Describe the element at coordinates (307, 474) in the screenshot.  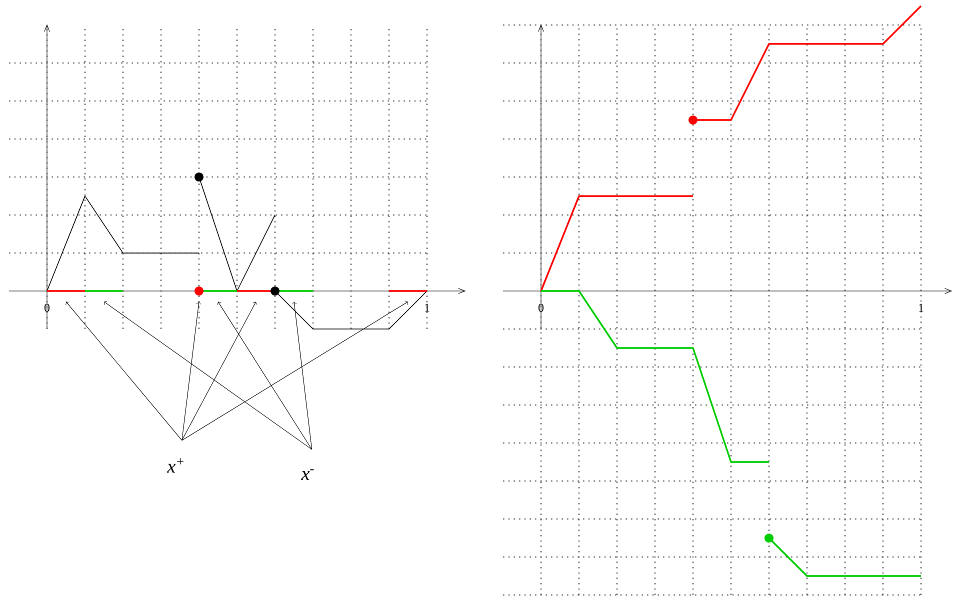
I see `text: x$^{-}$` at that location.